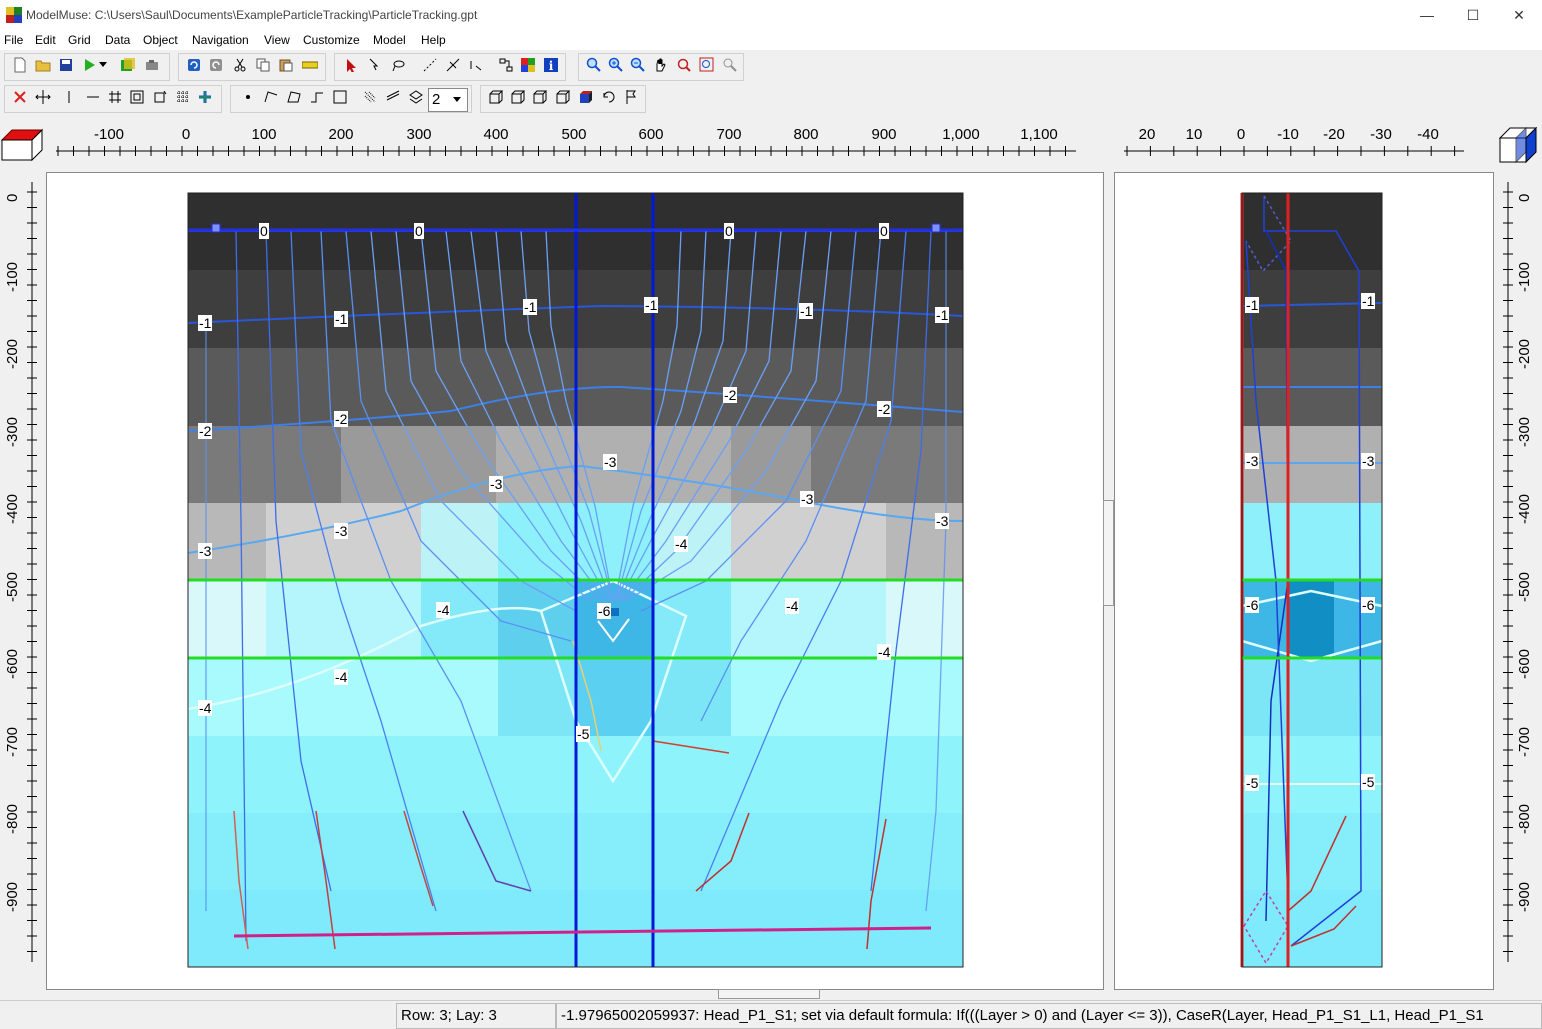 Image resolution: width=1542 pixels, height=1029 pixels. I want to click on new-file-button, so click(20, 65).